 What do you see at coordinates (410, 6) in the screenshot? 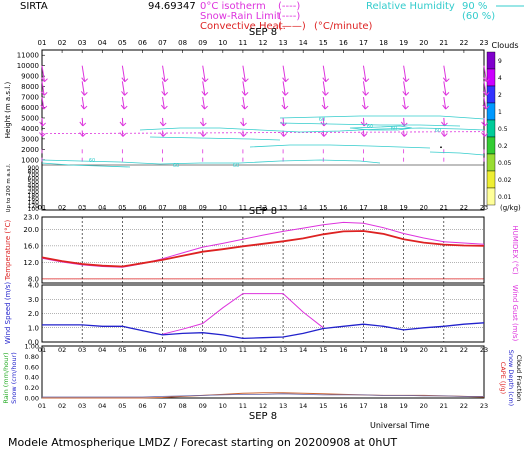
I see `legend-rh: Relative Humidity` at bounding box center [410, 6].